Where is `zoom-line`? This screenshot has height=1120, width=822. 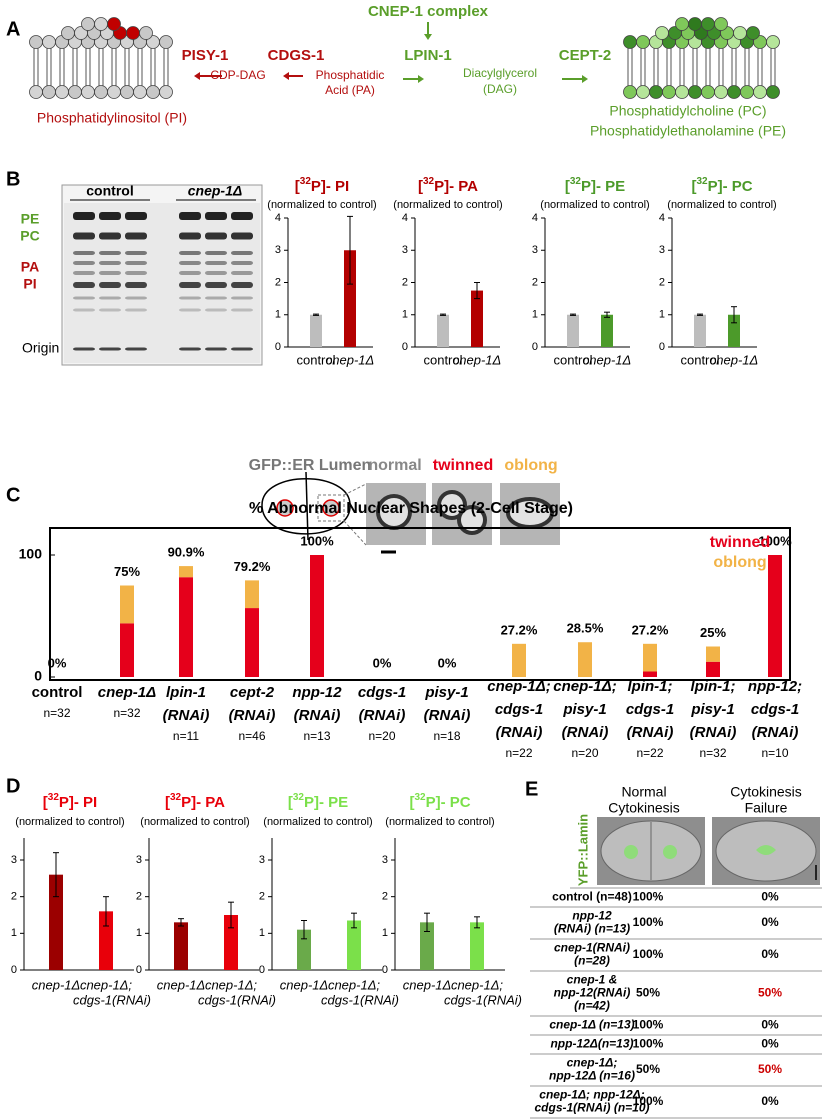 zoom-line is located at coordinates (355, 489).